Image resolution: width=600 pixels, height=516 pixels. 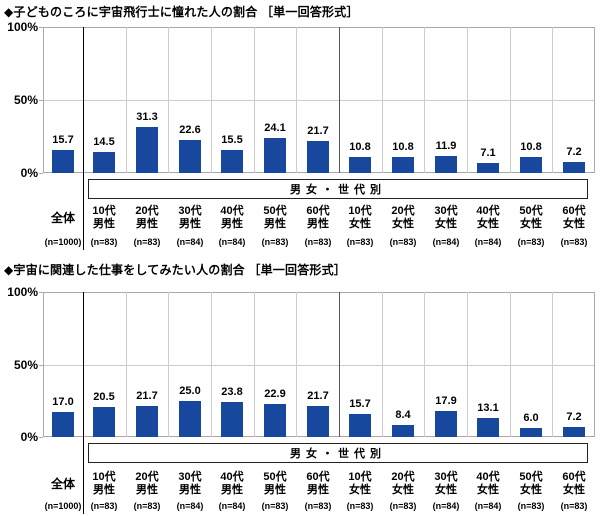 I want to click on bar-value-label: 17.0, so click(x=63, y=402).